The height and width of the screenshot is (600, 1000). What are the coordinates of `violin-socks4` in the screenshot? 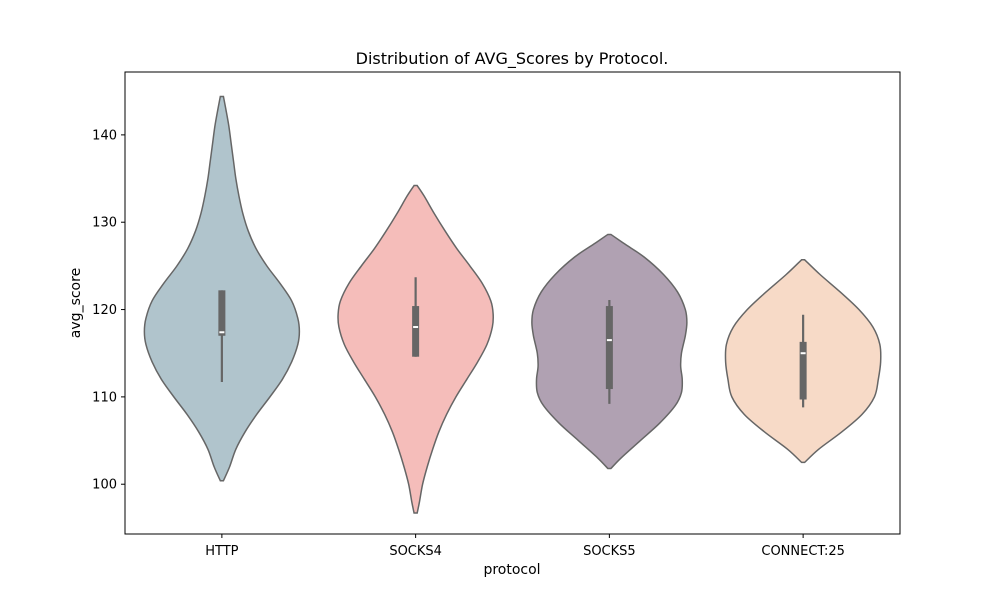 It's located at (416, 349).